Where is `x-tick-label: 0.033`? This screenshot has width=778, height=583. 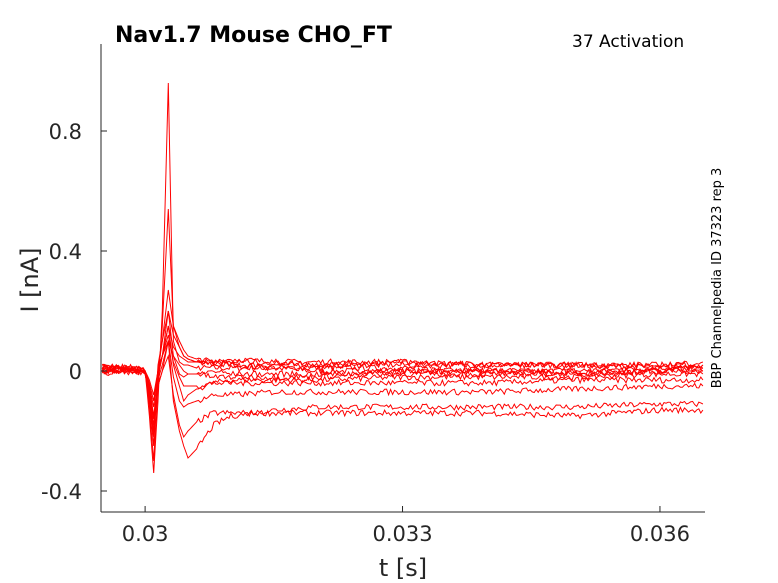 x-tick-label: 0.033 is located at coordinates (402, 534).